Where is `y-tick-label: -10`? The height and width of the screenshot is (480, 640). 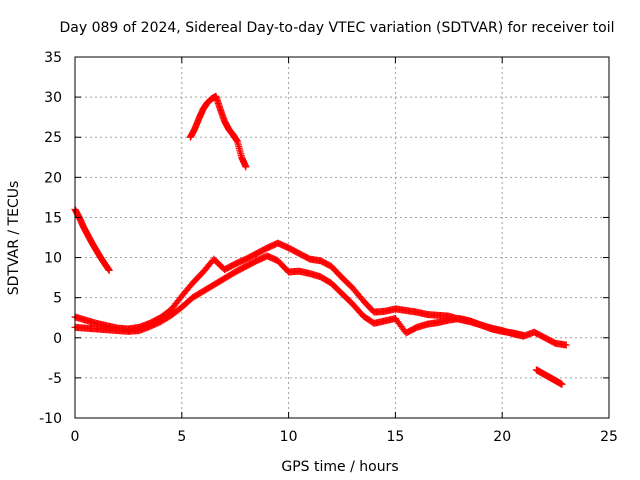
y-tick-label: -10 is located at coordinates (50, 419).